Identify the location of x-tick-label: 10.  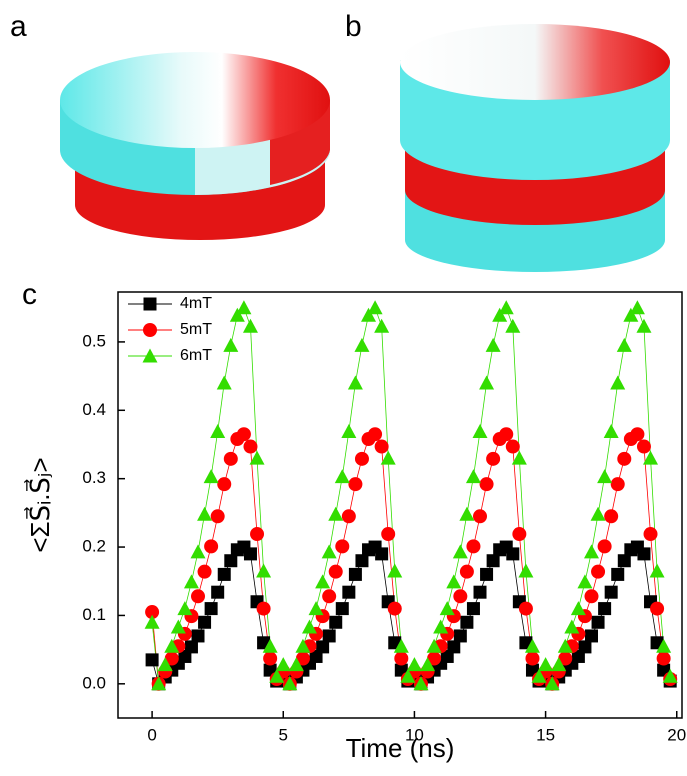
(414, 734).